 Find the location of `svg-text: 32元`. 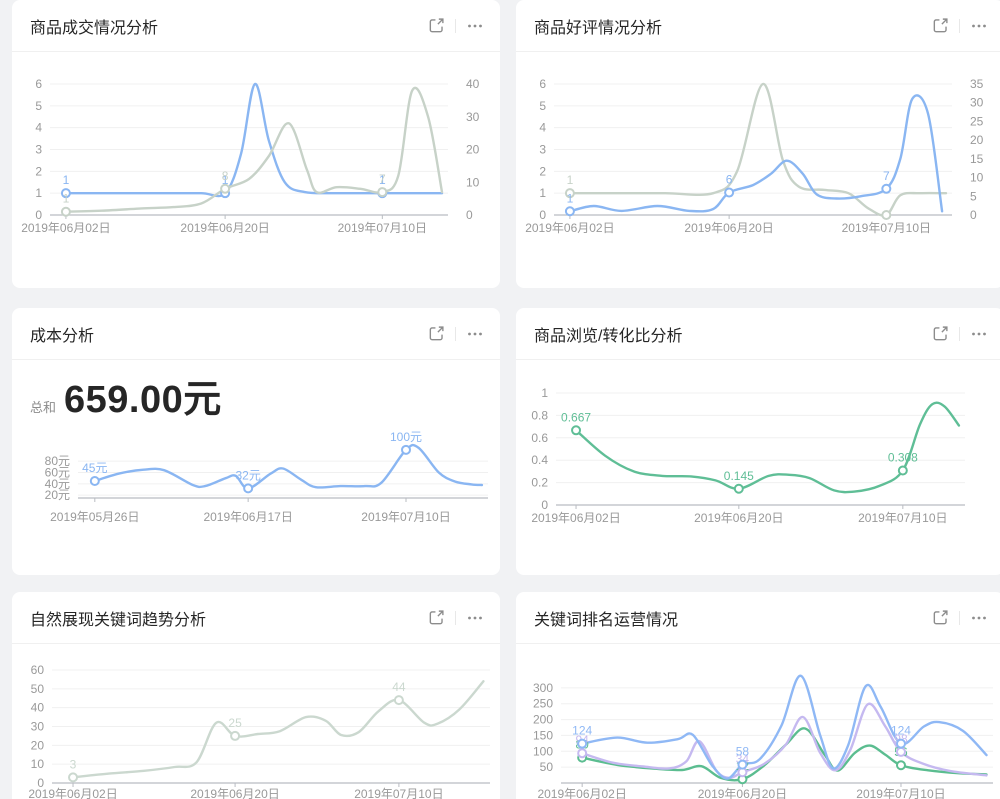

svg-text: 32元 is located at coordinates (247, 475).